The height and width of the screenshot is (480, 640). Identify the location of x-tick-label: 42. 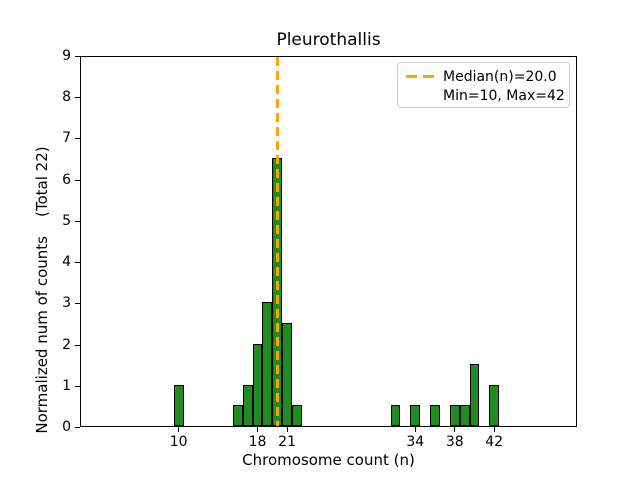
(494, 442).